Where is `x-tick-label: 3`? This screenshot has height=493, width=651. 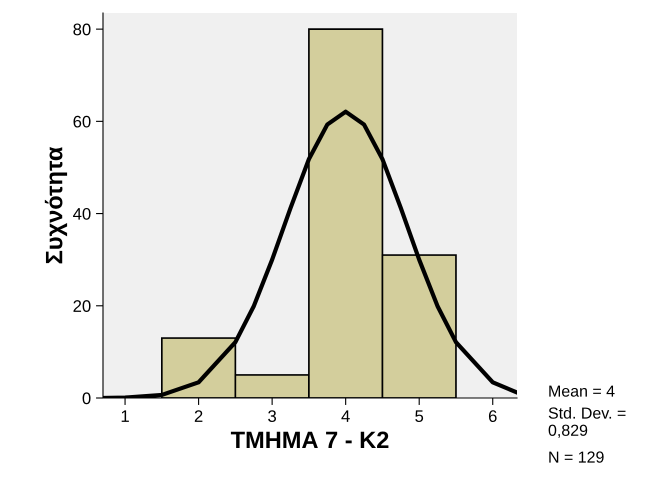 x-tick-label: 3 is located at coordinates (272, 416).